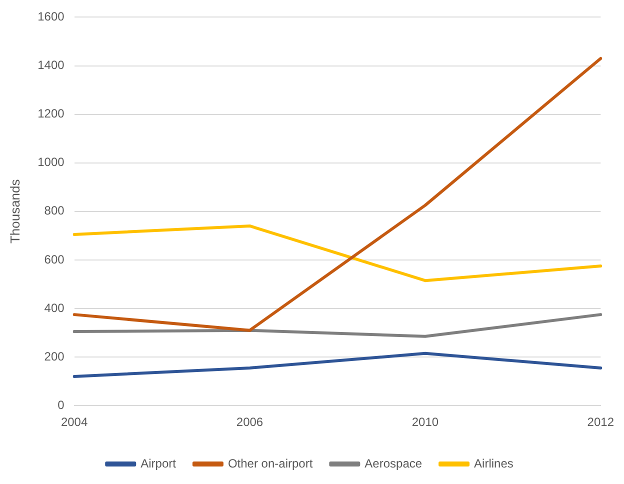 This screenshot has width=624, height=484. Describe the element at coordinates (271, 463) in the screenshot. I see `legend-label: Other on-airport` at that location.